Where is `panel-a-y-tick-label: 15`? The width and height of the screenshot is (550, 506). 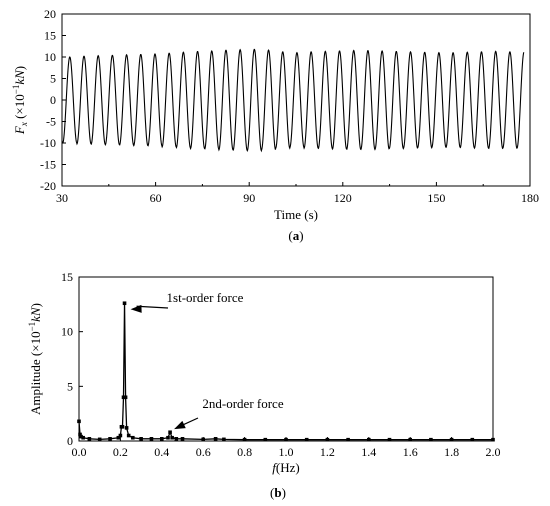 panel-a-y-tick-label: 15 is located at coordinates (50, 36).